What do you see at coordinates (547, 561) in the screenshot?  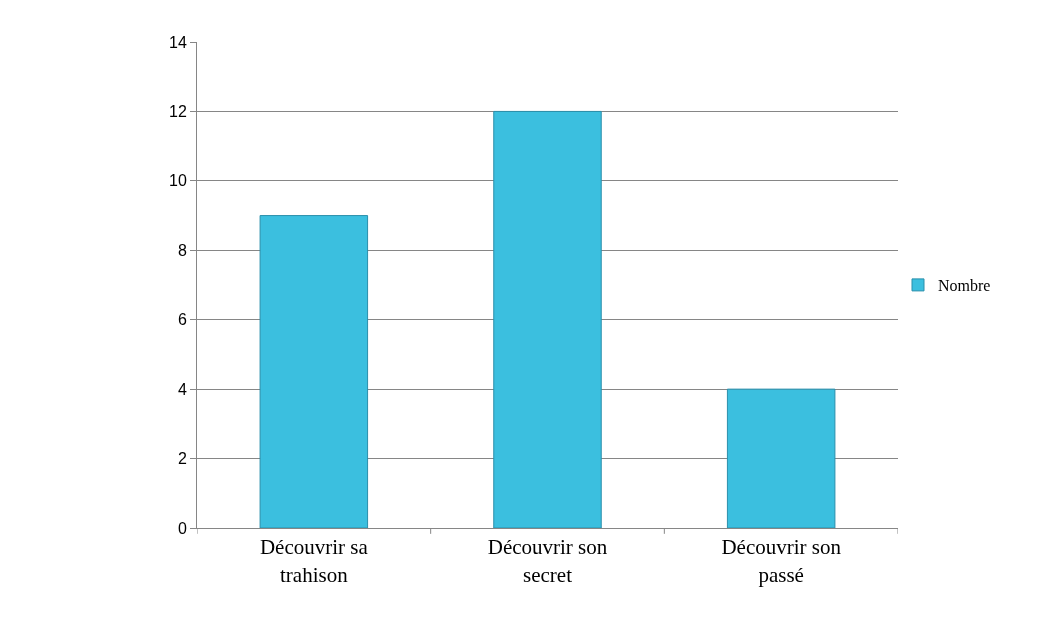 I see `x-tick-label: Découvrir son secret` at bounding box center [547, 561].